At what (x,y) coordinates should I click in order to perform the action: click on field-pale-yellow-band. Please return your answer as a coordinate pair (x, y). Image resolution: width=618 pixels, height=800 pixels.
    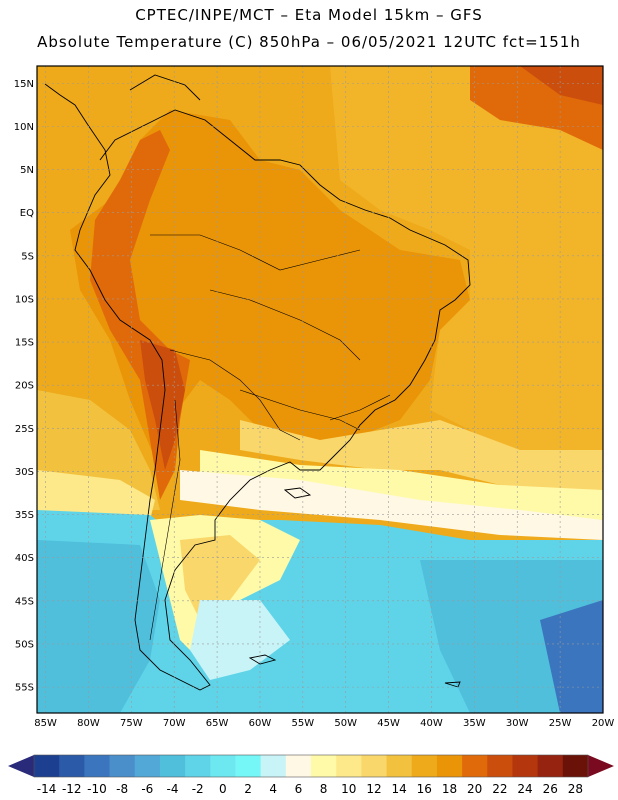
    Looking at the image, I should click on (401, 485).